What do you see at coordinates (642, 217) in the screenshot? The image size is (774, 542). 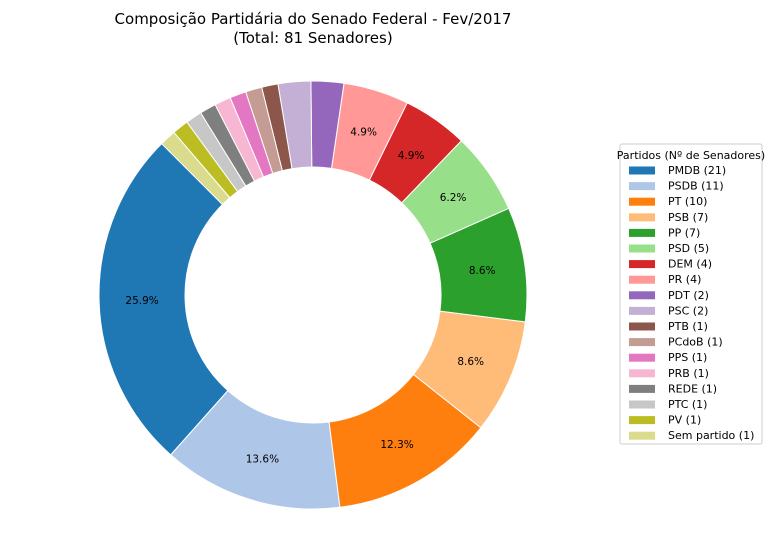 I see `legend-swatch-psb` at bounding box center [642, 217].